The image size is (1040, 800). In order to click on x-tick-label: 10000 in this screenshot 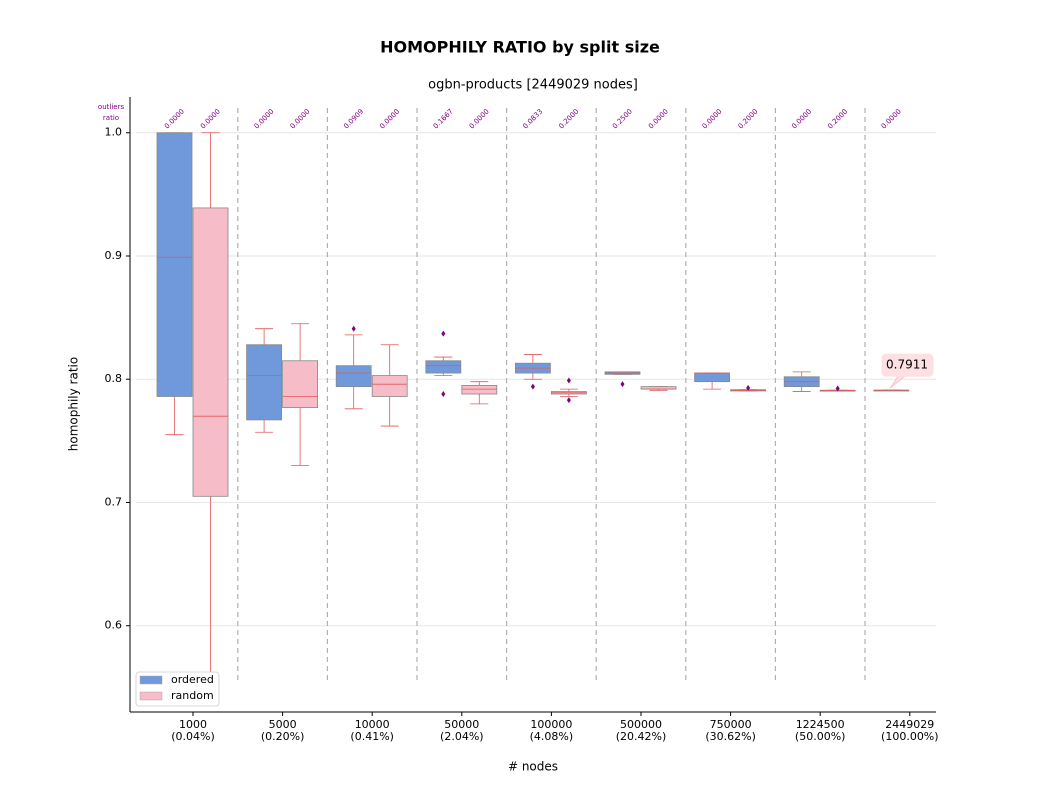, I will do `click(372, 724)`.